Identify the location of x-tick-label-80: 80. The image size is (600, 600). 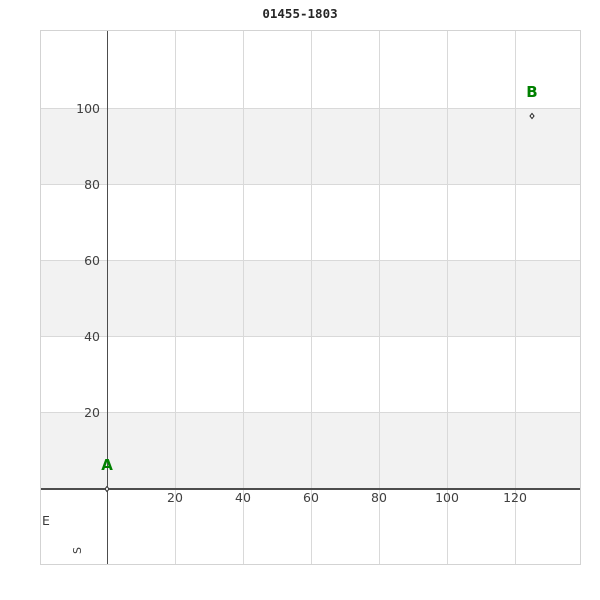
(379, 497).